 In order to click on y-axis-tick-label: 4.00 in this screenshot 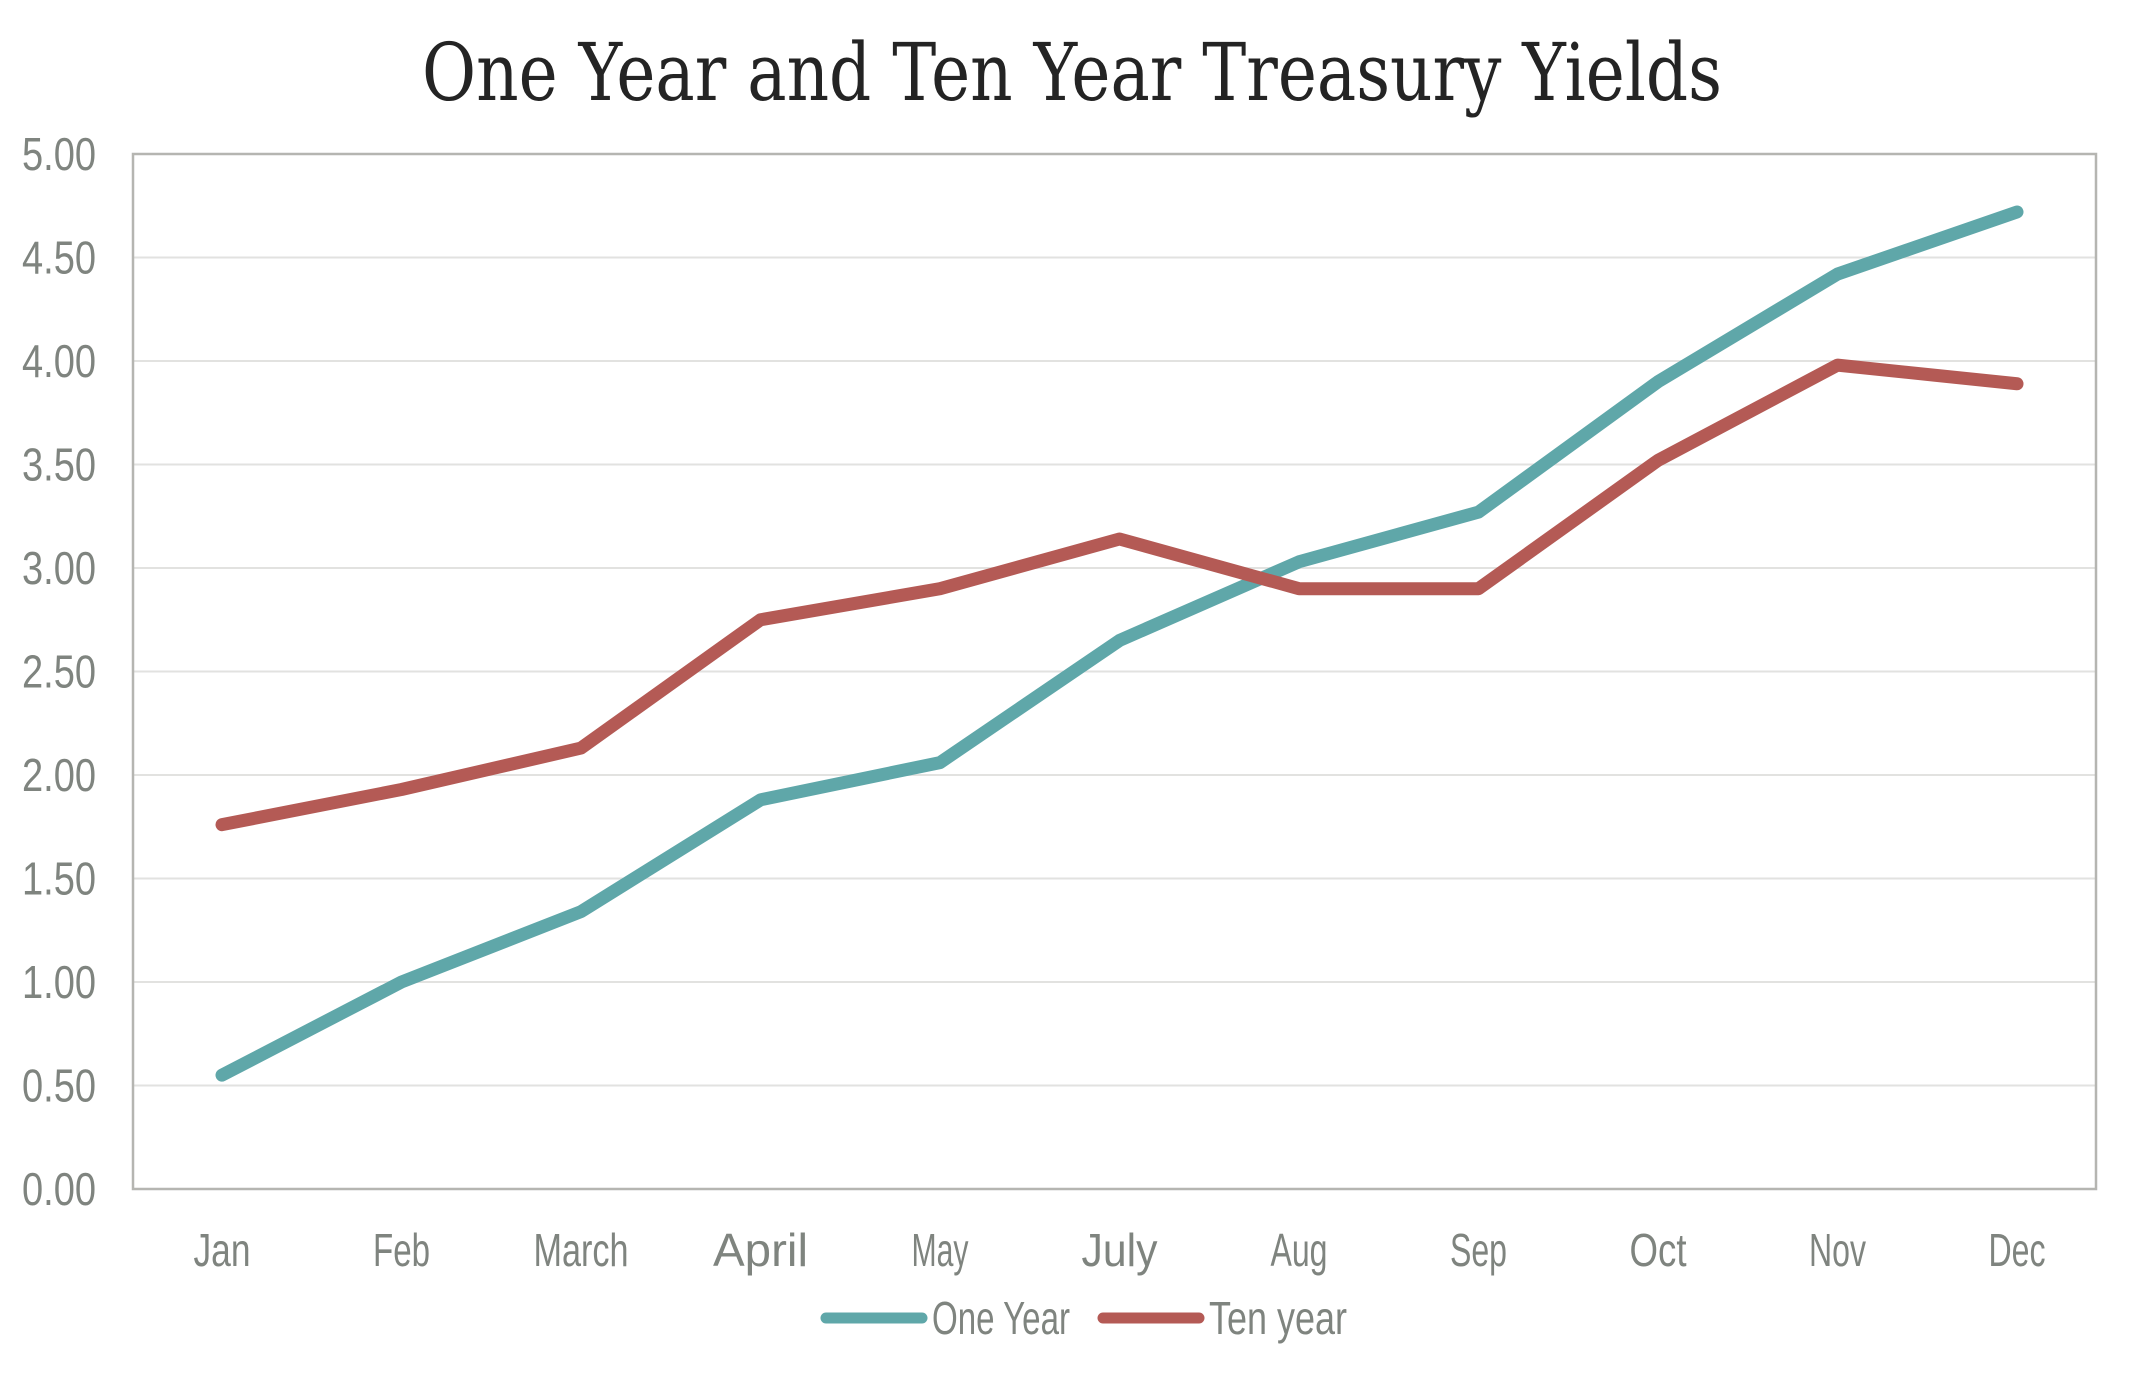, I will do `click(59, 361)`.